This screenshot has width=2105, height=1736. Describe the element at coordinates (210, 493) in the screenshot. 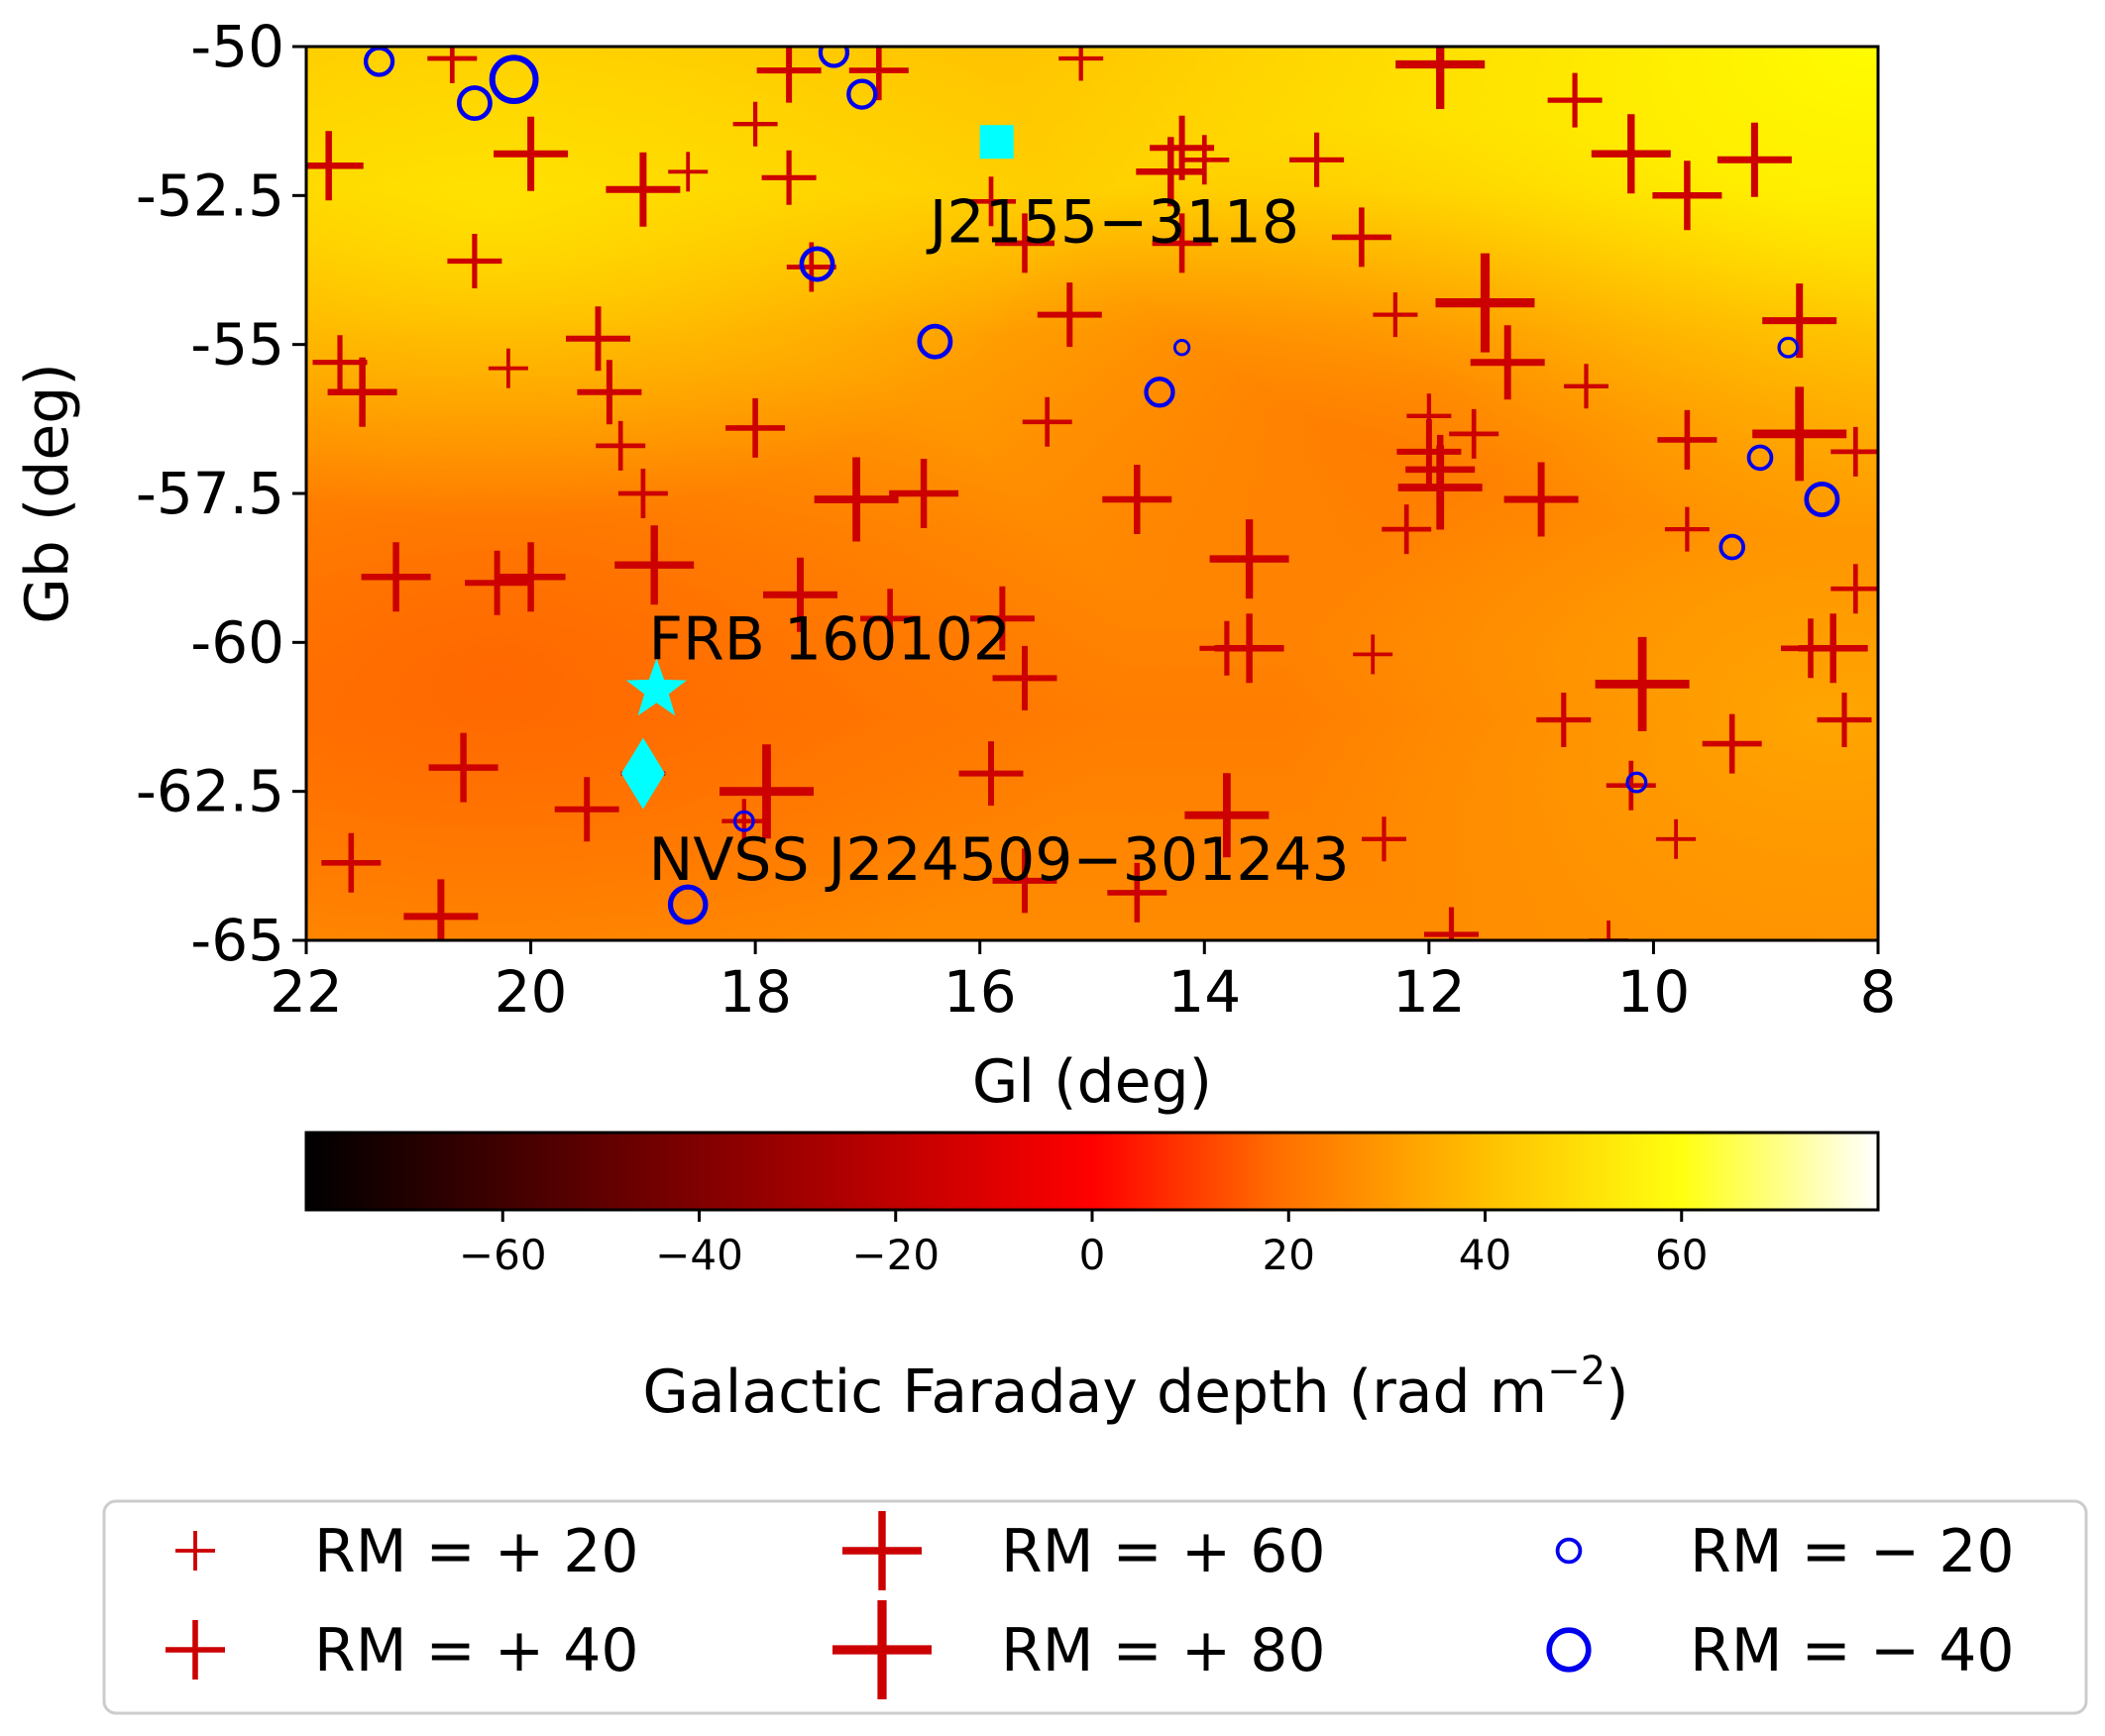

I see `y-tick-label: -57.5` at that location.